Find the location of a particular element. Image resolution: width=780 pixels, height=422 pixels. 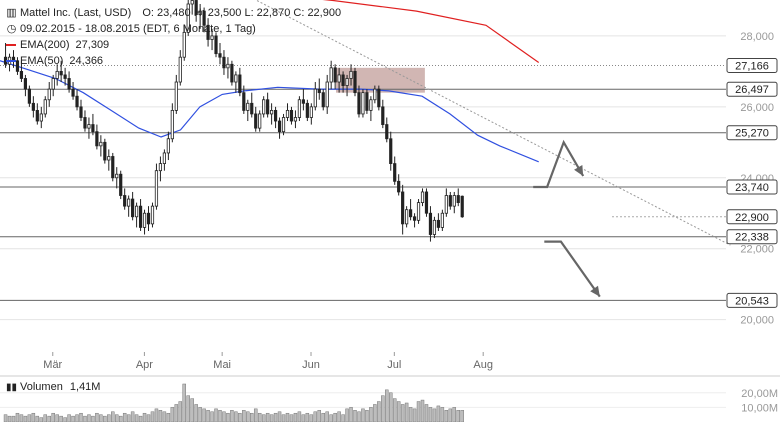

time-axis: Mär Apr Mai Jun Jul Aug is located at coordinates (390, 364).